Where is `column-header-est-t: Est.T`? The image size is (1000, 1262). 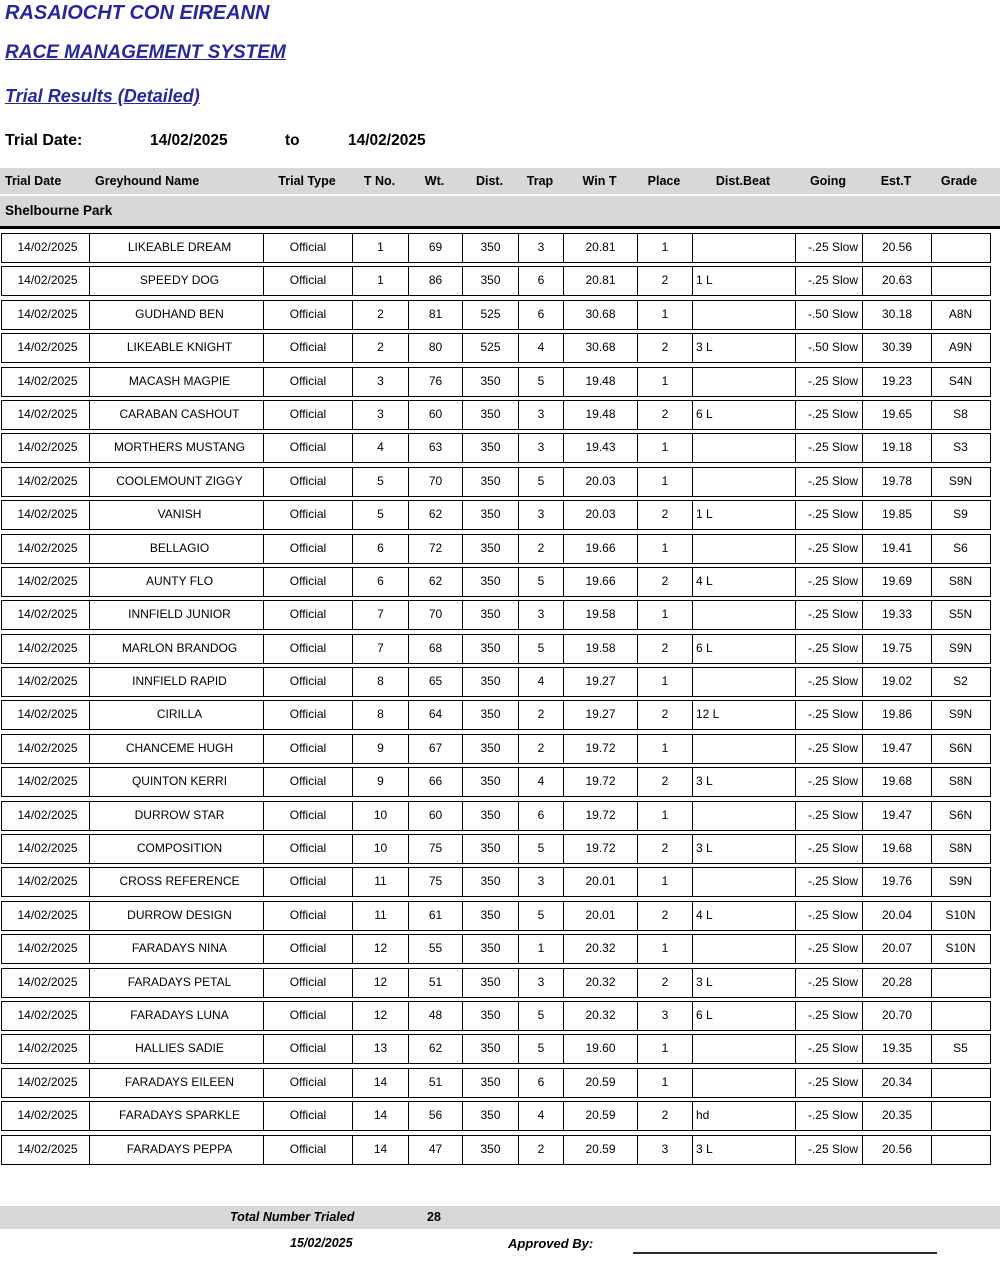
column-header-est-t: Est.T is located at coordinates (896, 181).